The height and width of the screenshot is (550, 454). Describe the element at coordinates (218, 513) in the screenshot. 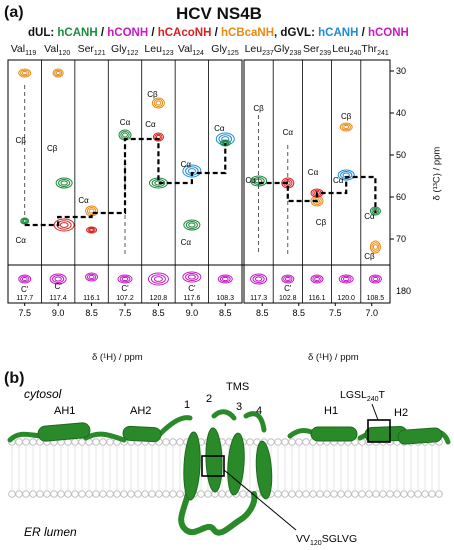

I see `lumenal-loop` at that location.